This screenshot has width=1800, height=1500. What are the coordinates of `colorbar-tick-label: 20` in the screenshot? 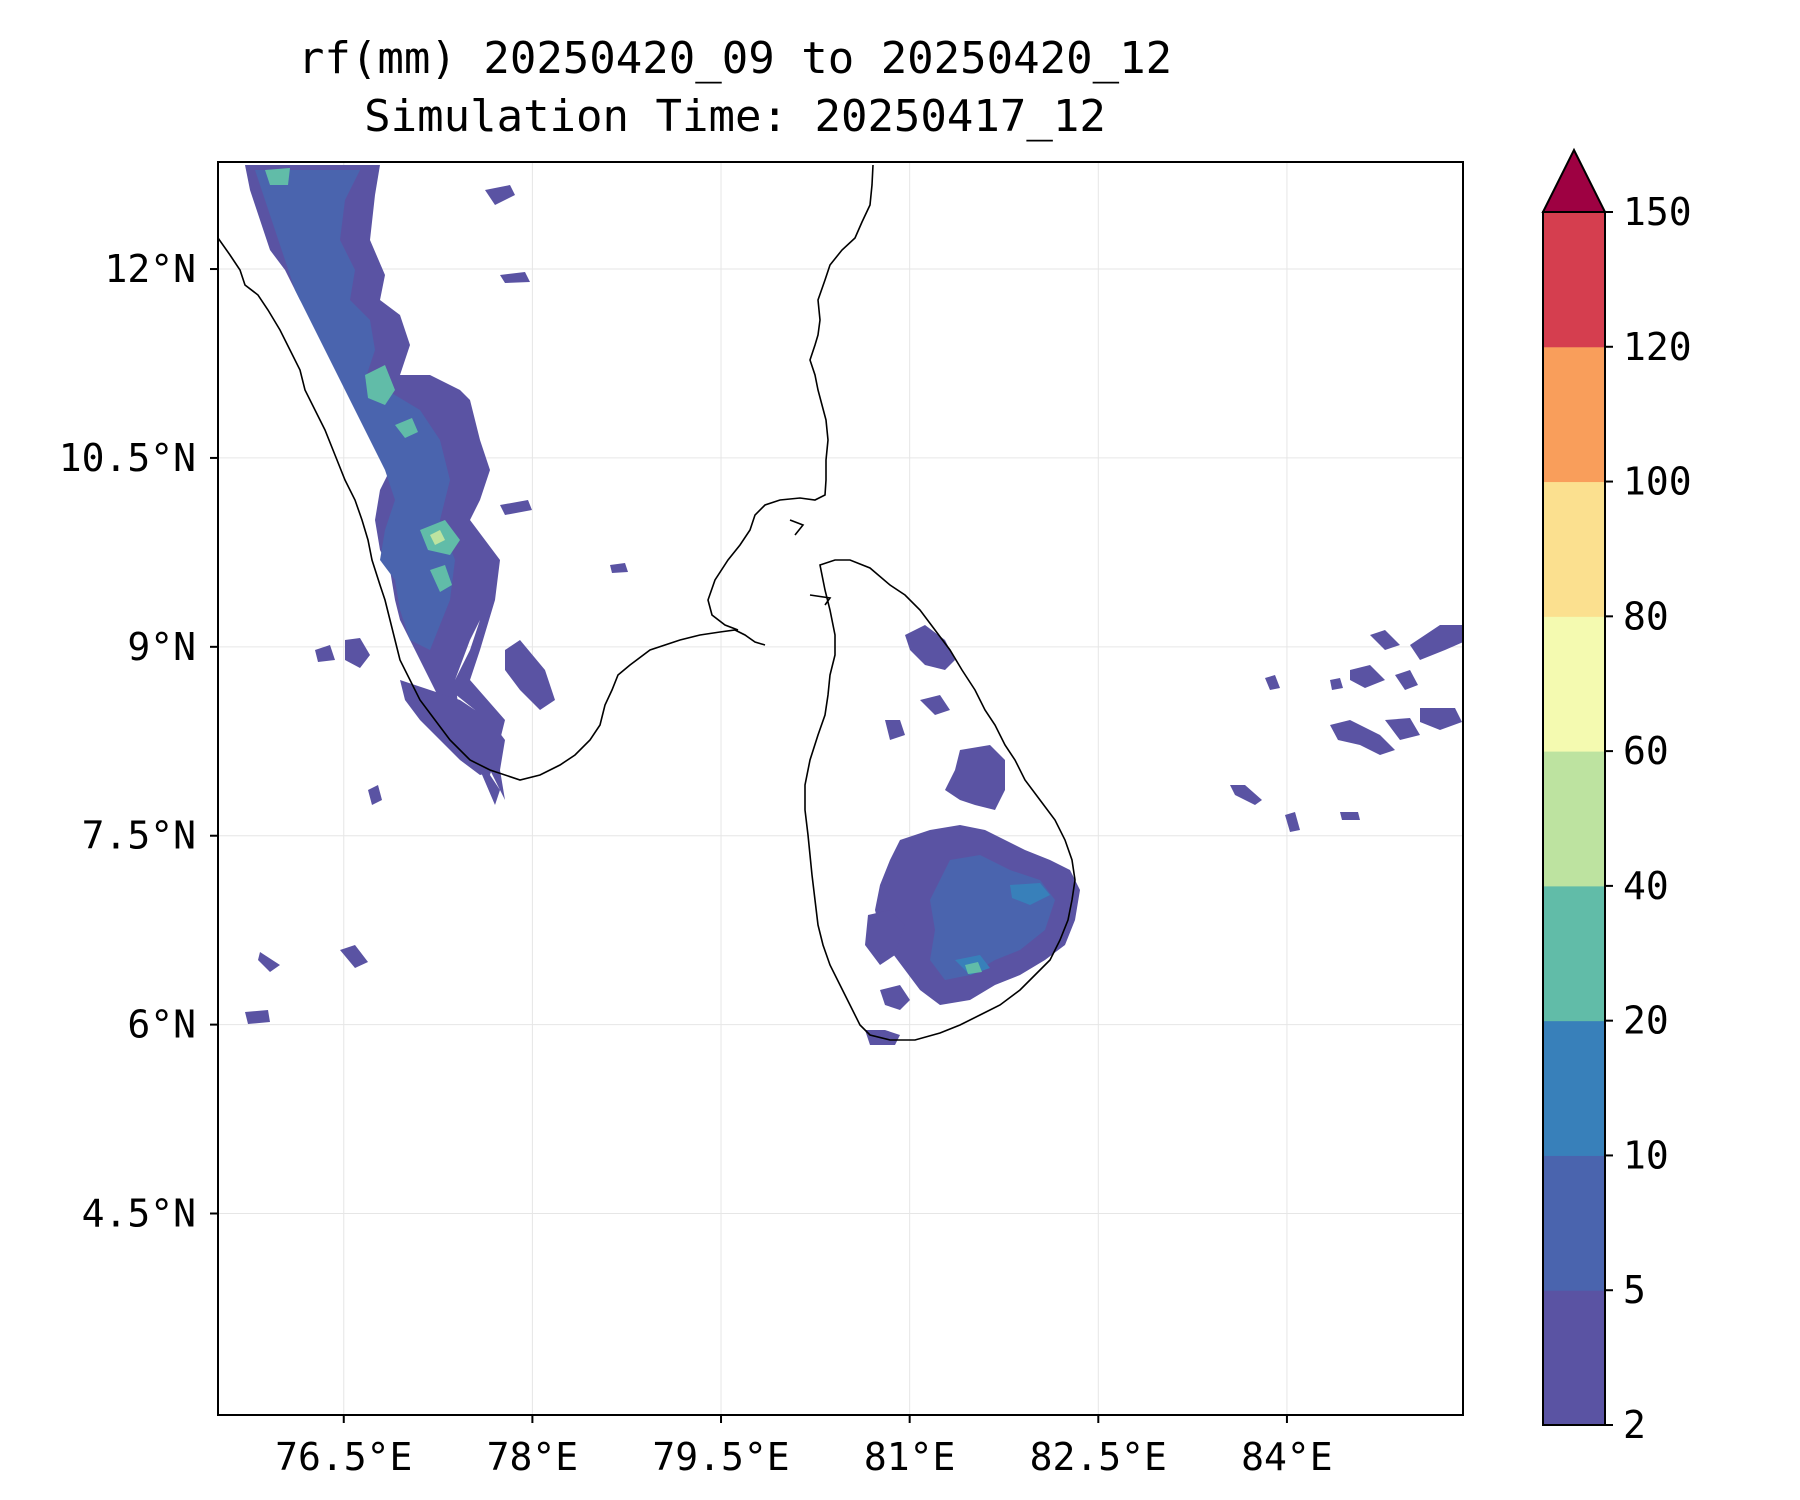 It's located at (1646, 1021).